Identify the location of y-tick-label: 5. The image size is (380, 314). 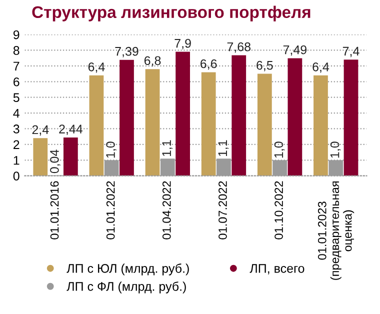
(16, 97).